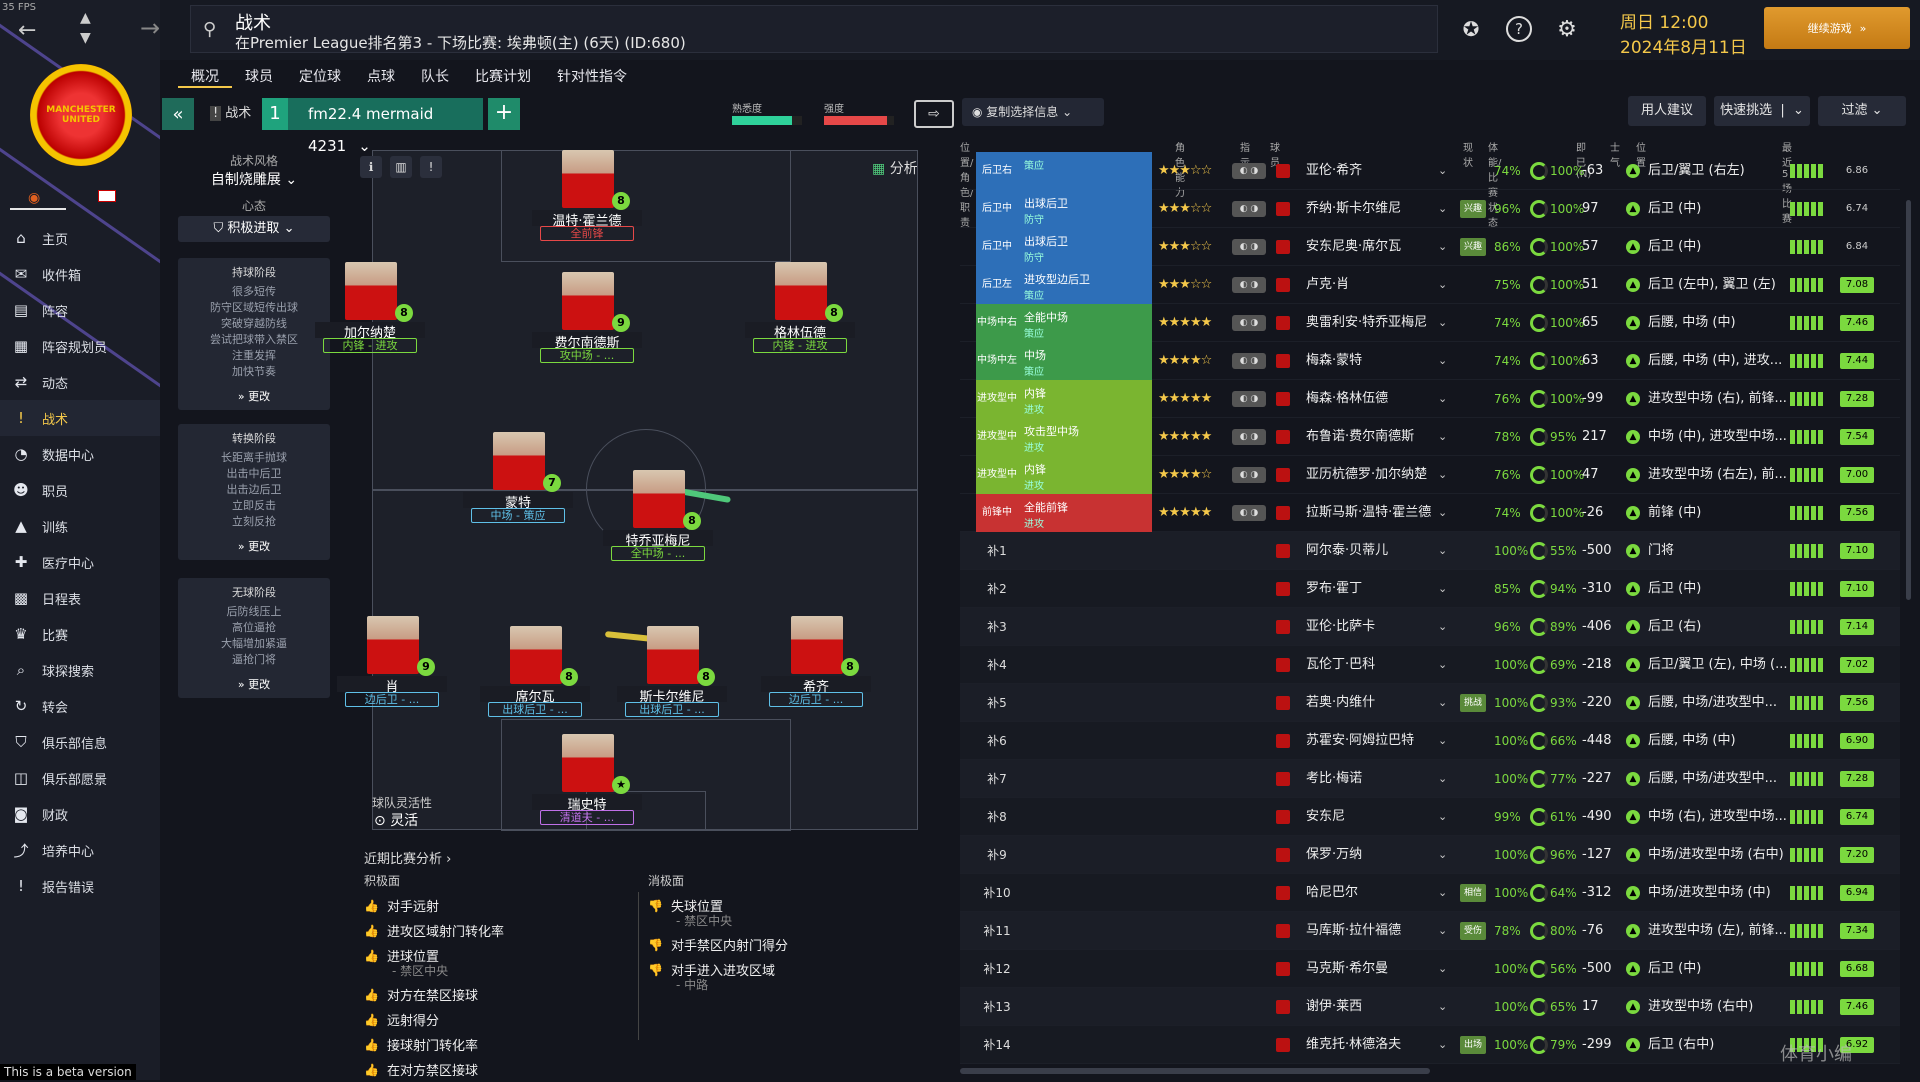 The width and height of the screenshot is (1920, 1082). Describe the element at coordinates (1360, 741) in the screenshot. I see `player-name: 苏霍安·阿姆拉巴特` at that location.